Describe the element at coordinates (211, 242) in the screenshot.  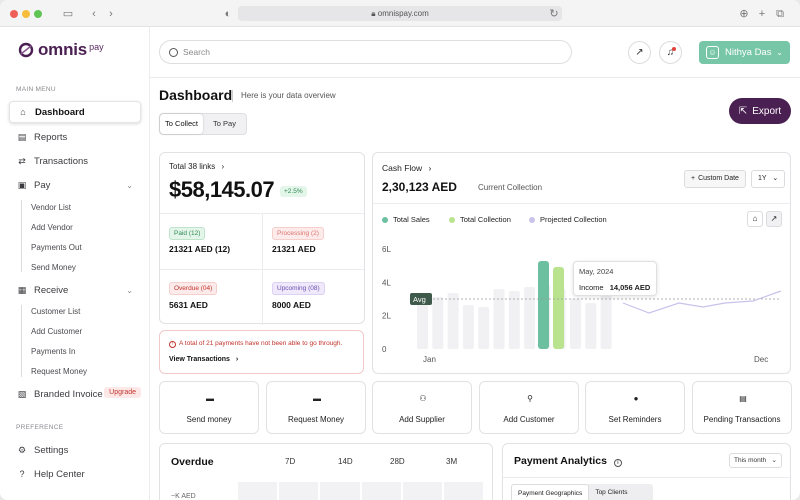
I see `paid-cell: Paid (12) 21321 AED (12)` at that location.